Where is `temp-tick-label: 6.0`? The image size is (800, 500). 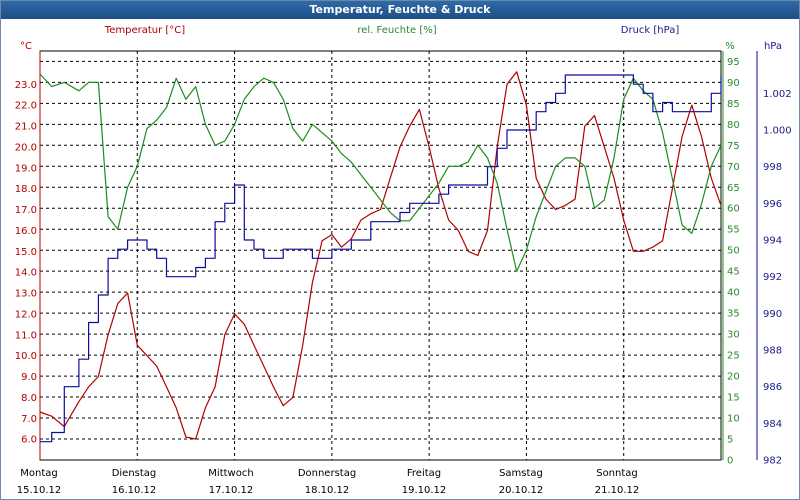
temp-tick-label: 6.0 is located at coordinates (29, 440).